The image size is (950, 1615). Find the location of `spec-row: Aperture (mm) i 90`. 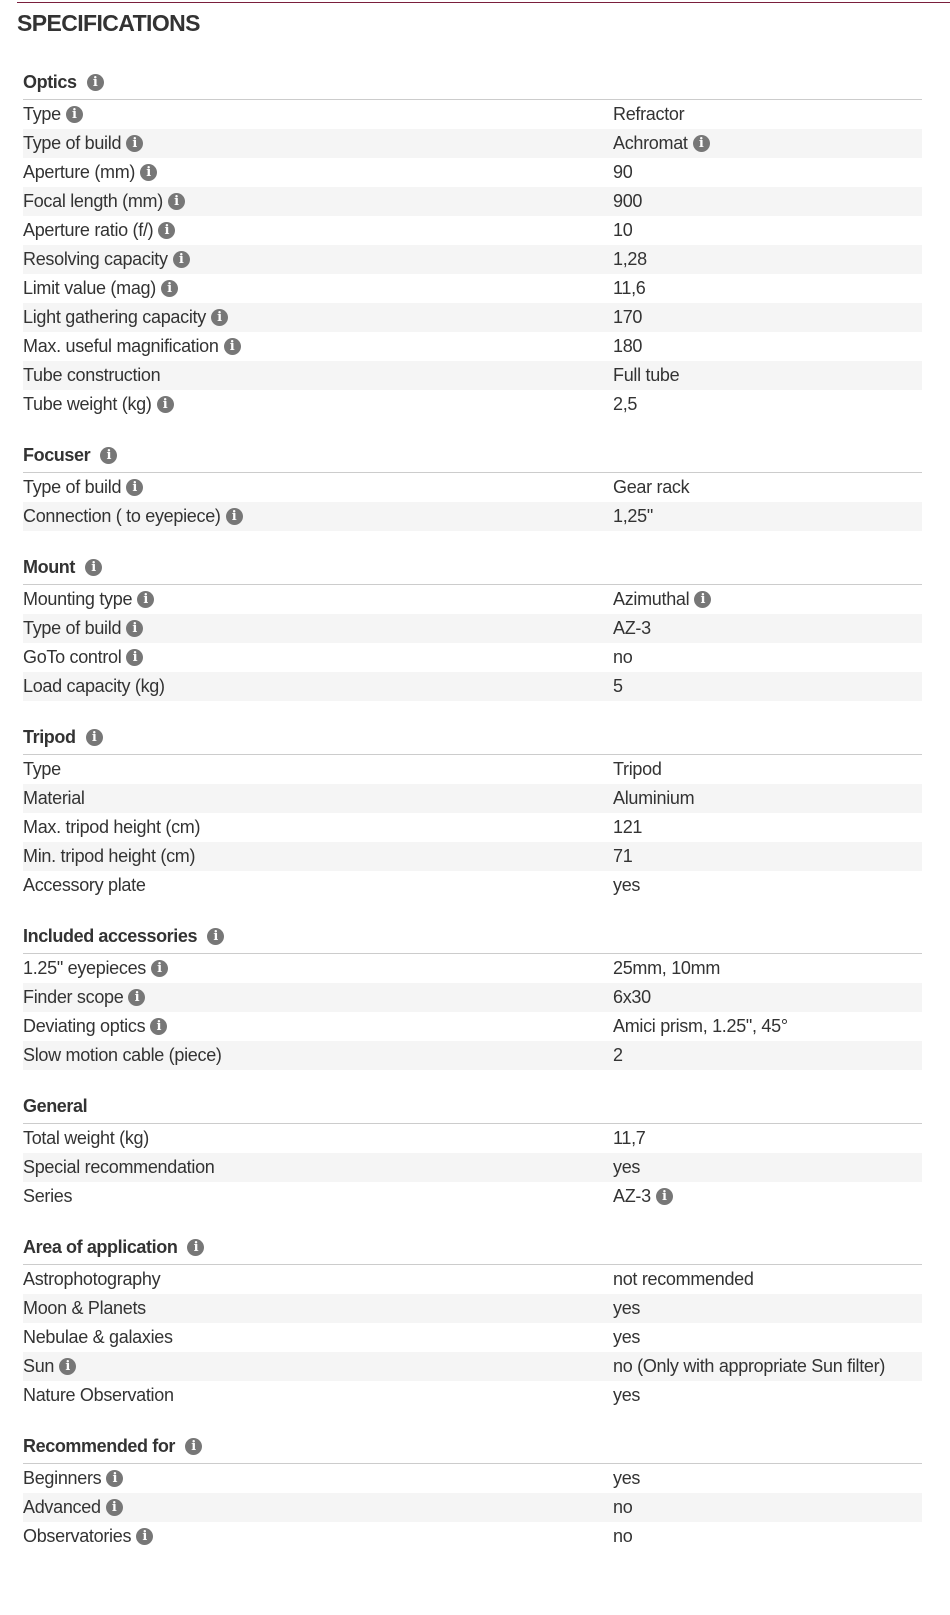

spec-row: Aperture (mm) i 90 is located at coordinates (472, 172).